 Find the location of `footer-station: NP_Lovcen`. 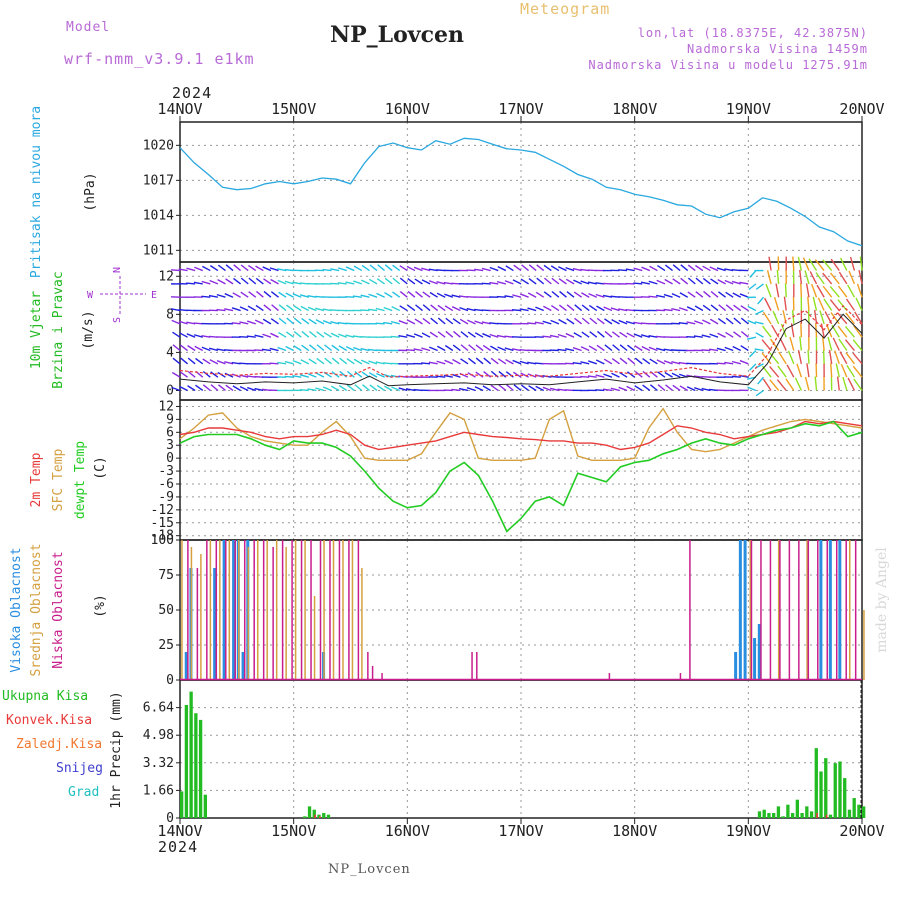

footer-station: NP_Lovcen is located at coordinates (369, 869).